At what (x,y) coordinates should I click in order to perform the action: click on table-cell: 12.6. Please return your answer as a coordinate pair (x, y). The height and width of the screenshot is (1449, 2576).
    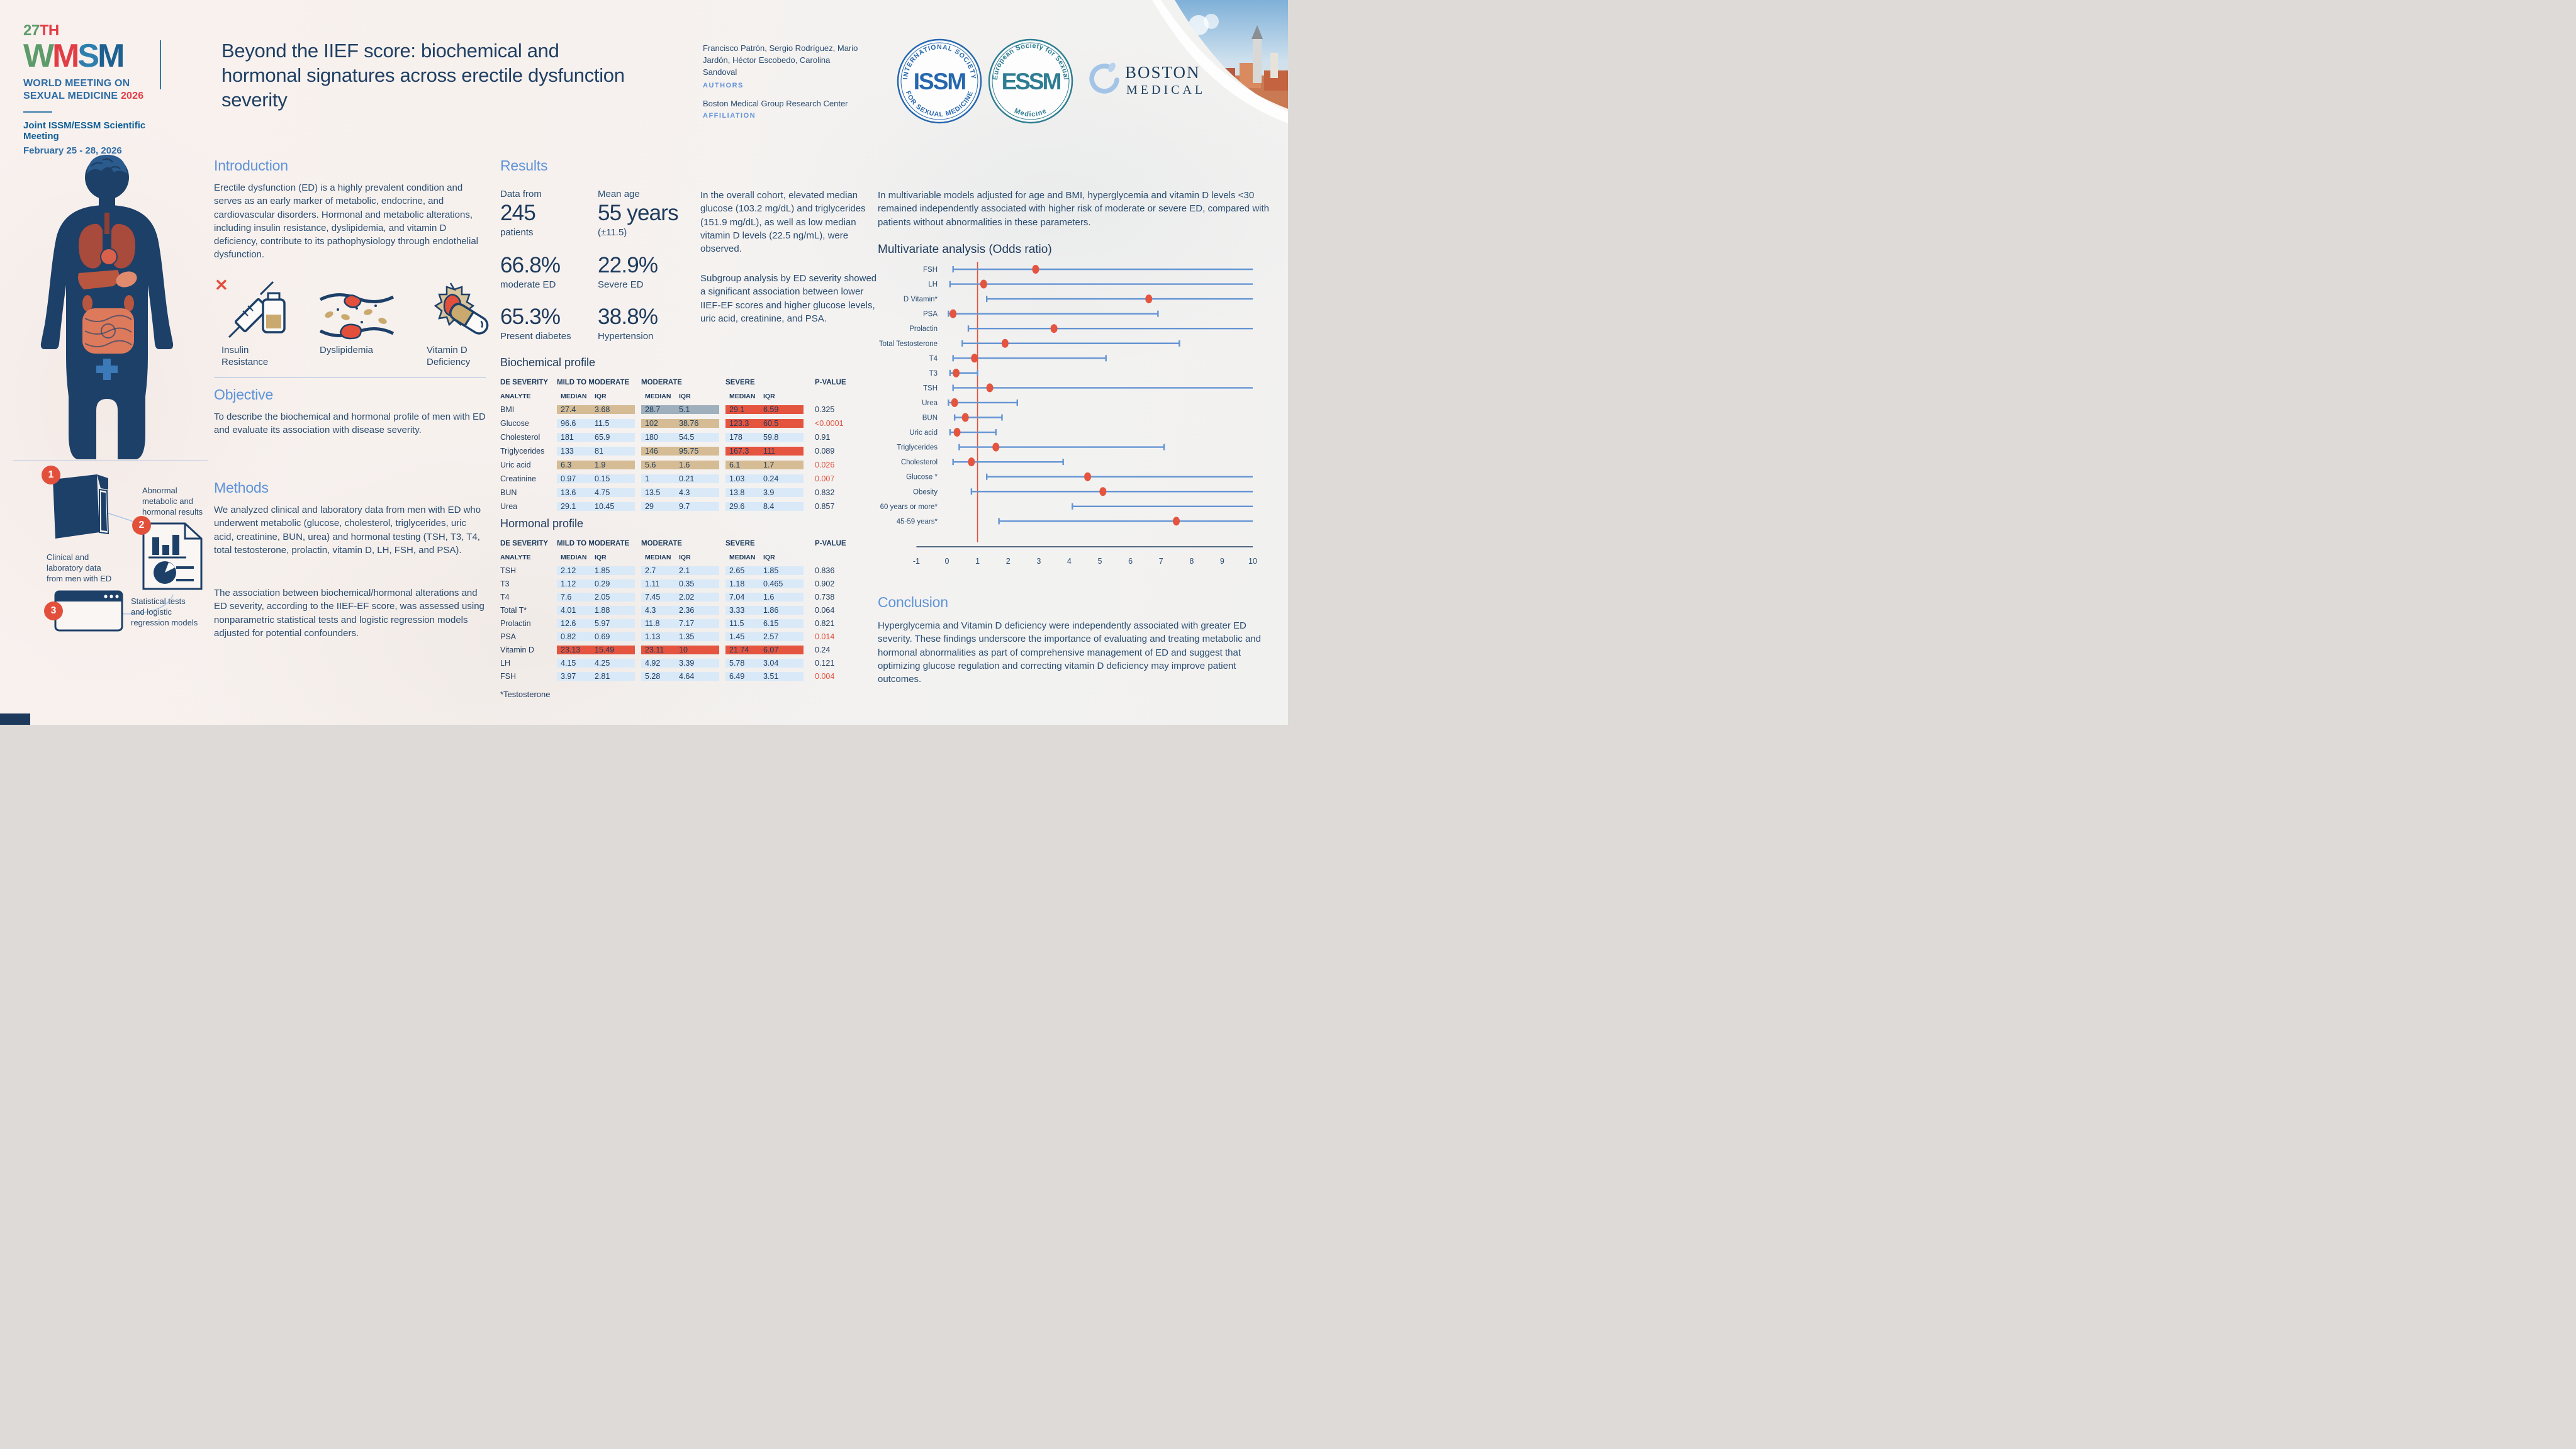
    Looking at the image, I should click on (574, 623).